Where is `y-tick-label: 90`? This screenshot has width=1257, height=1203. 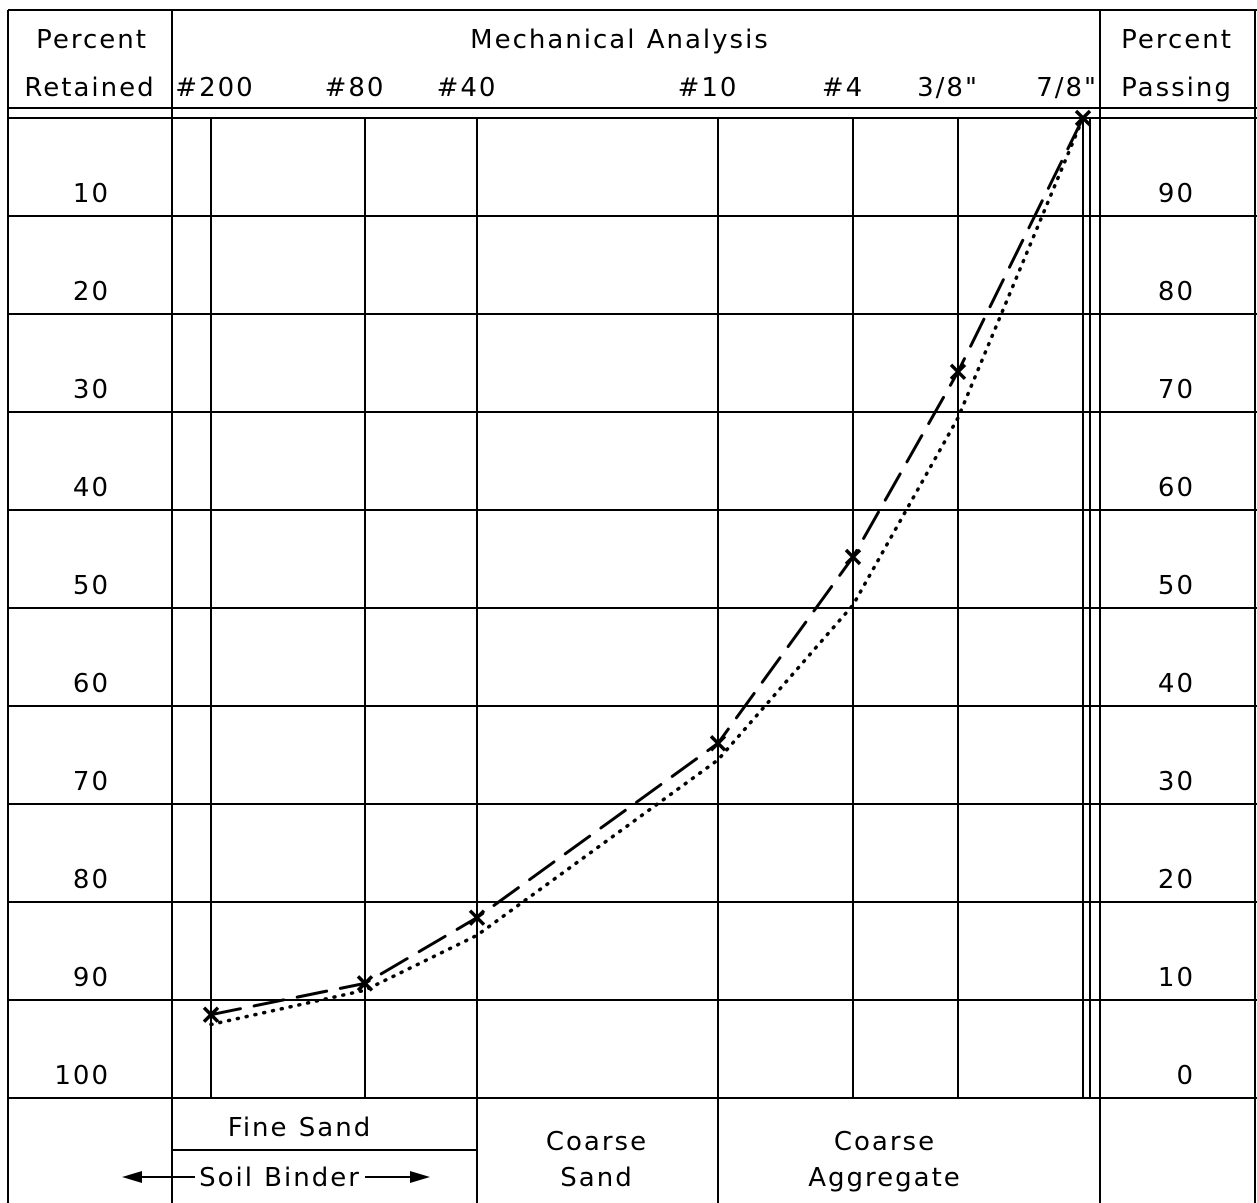
y-tick-label: 90 is located at coordinates (91, 978).